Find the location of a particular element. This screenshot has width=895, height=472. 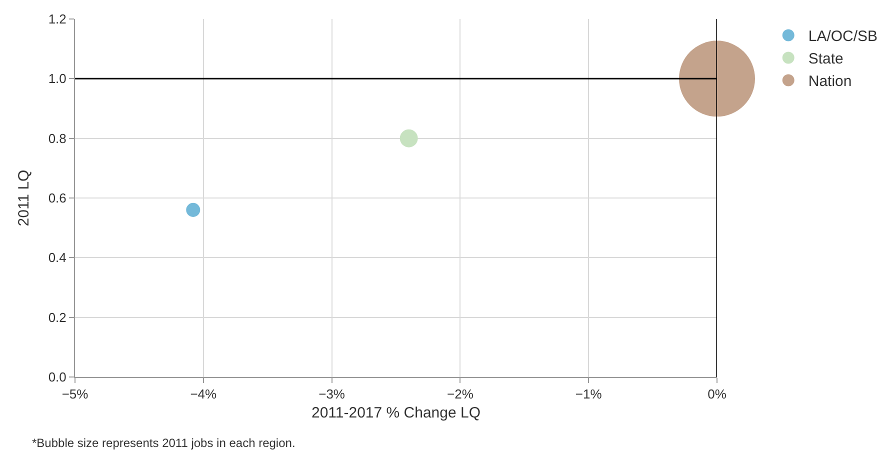

x-tick-label: −1% is located at coordinates (588, 394).